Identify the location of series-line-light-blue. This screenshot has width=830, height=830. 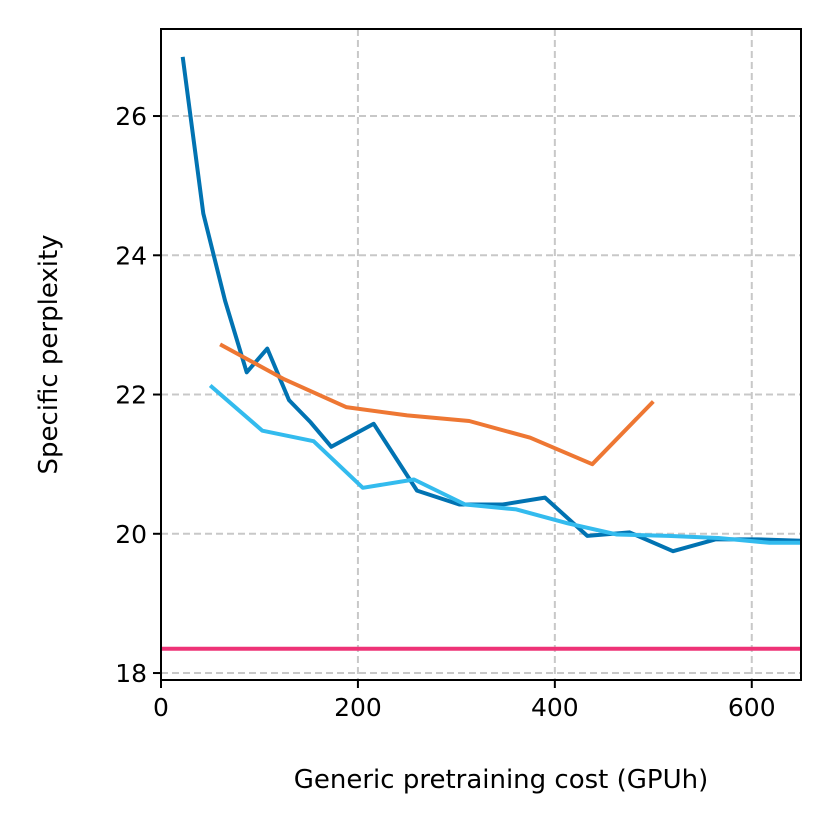
(504, 464).